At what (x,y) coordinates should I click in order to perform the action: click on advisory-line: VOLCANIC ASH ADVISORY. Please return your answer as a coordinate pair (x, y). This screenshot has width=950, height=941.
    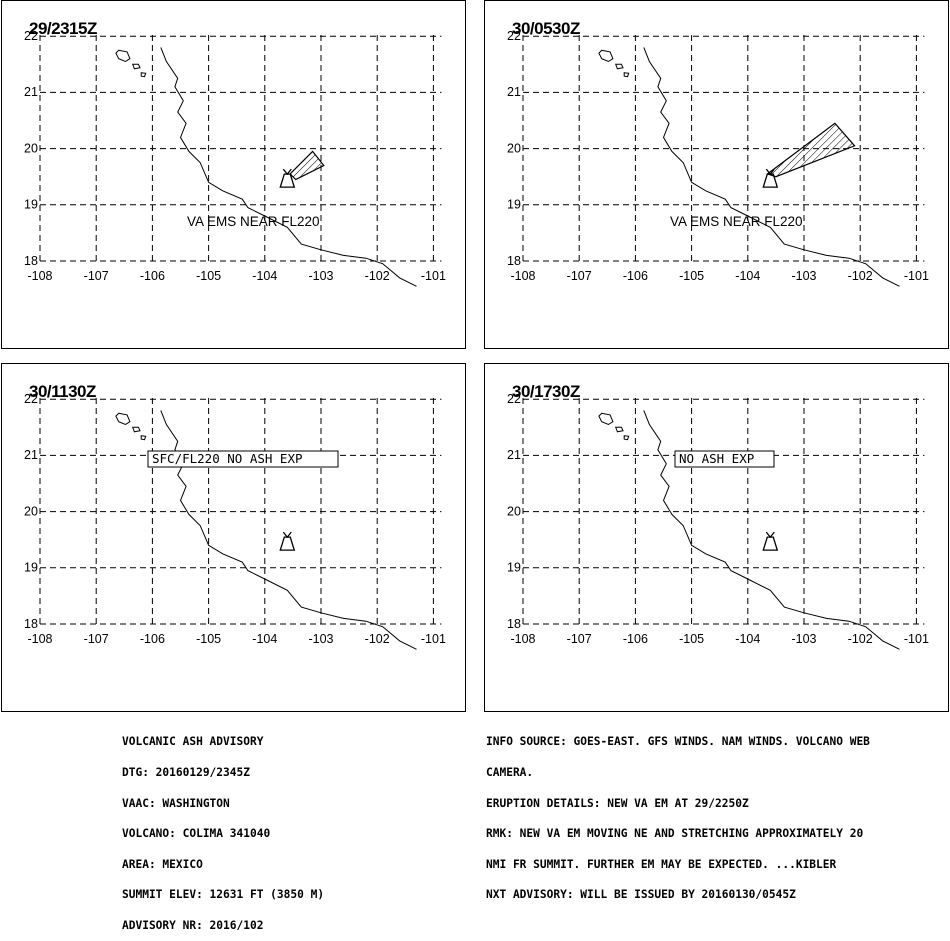
    Looking at the image, I should click on (193, 742).